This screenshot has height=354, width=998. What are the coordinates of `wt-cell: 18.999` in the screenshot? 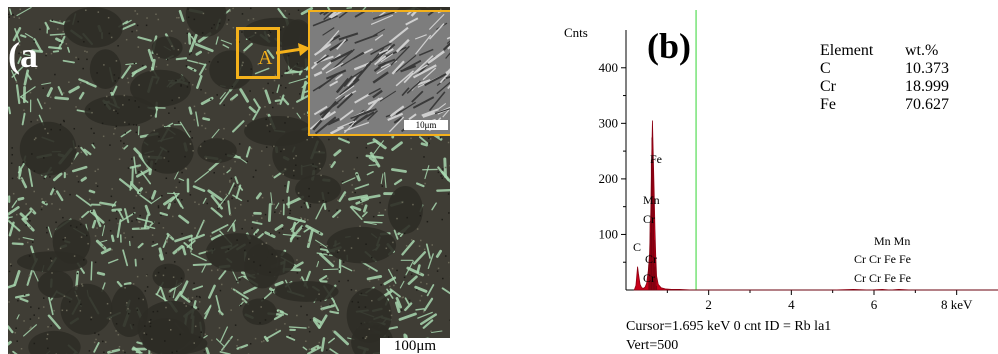 It's located at (927, 86).